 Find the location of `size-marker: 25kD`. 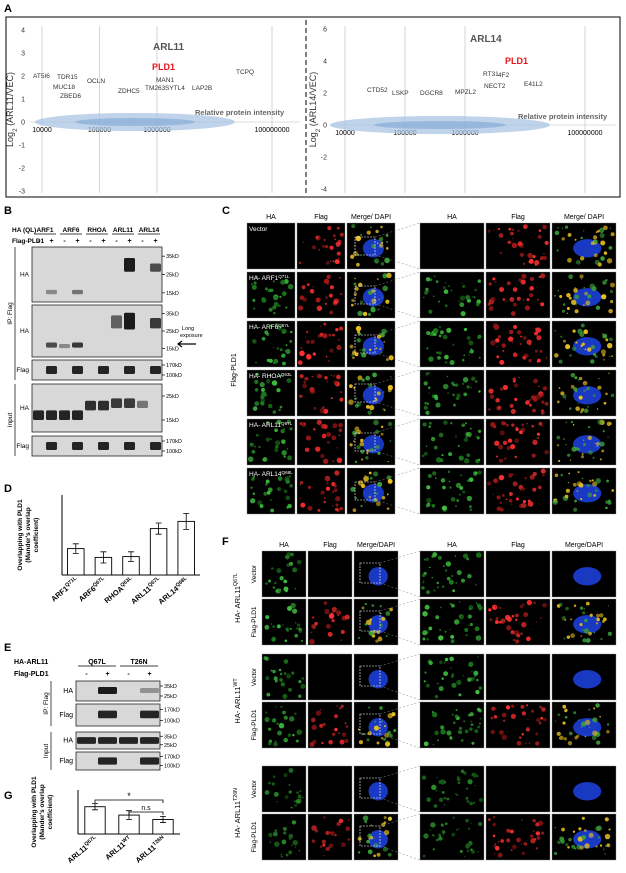

size-marker: 25kD is located at coordinates (172, 276).